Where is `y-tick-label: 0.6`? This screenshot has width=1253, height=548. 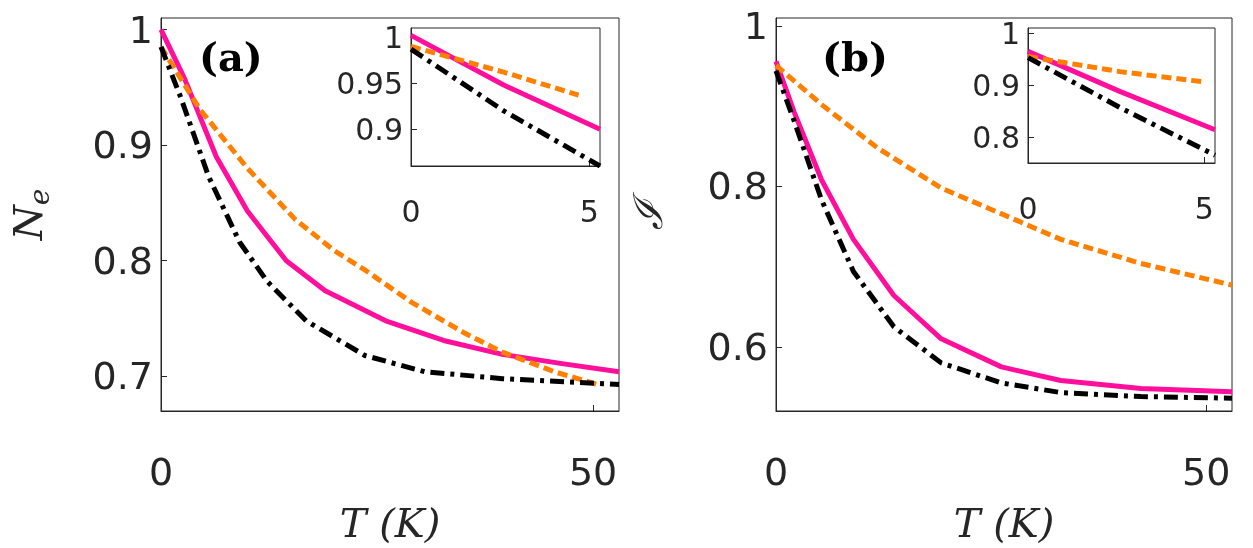
y-tick-label: 0.6 is located at coordinates (737, 346).